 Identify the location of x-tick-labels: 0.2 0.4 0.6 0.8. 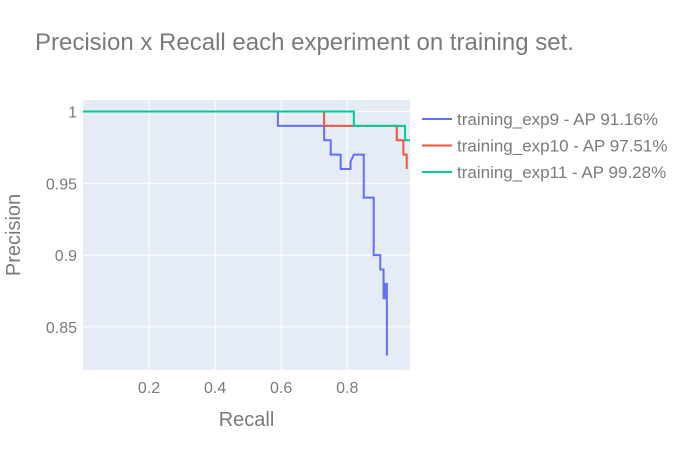
(248, 388).